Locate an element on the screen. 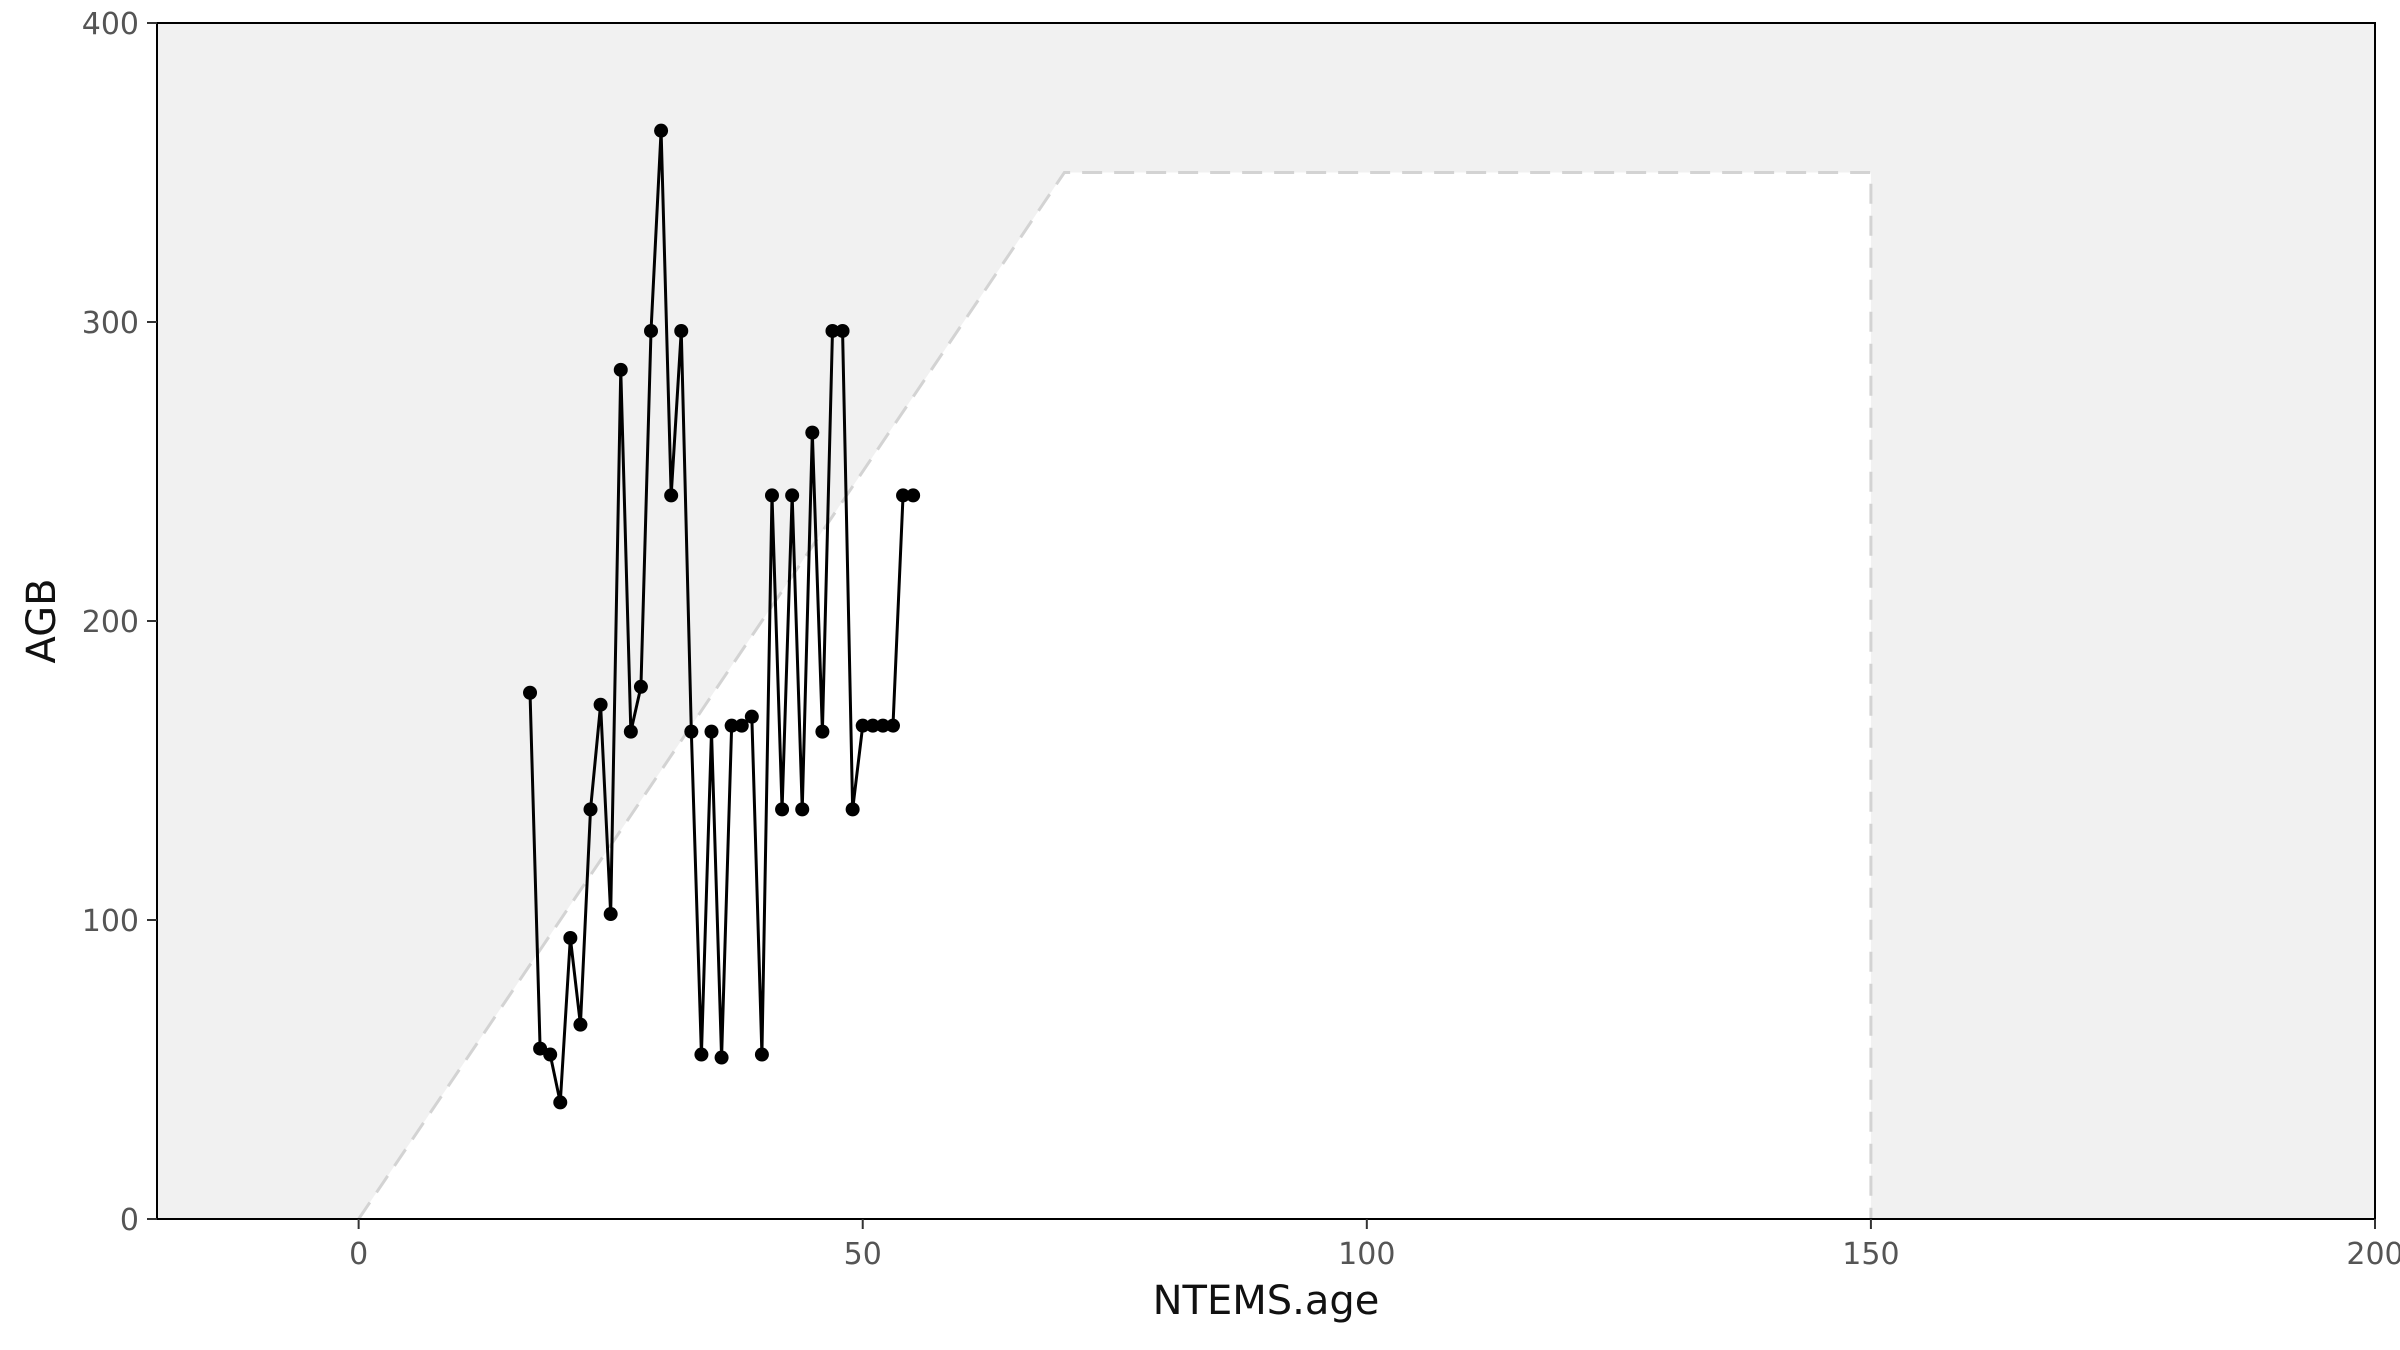  x-tick-label: 50 is located at coordinates (863, 1254).